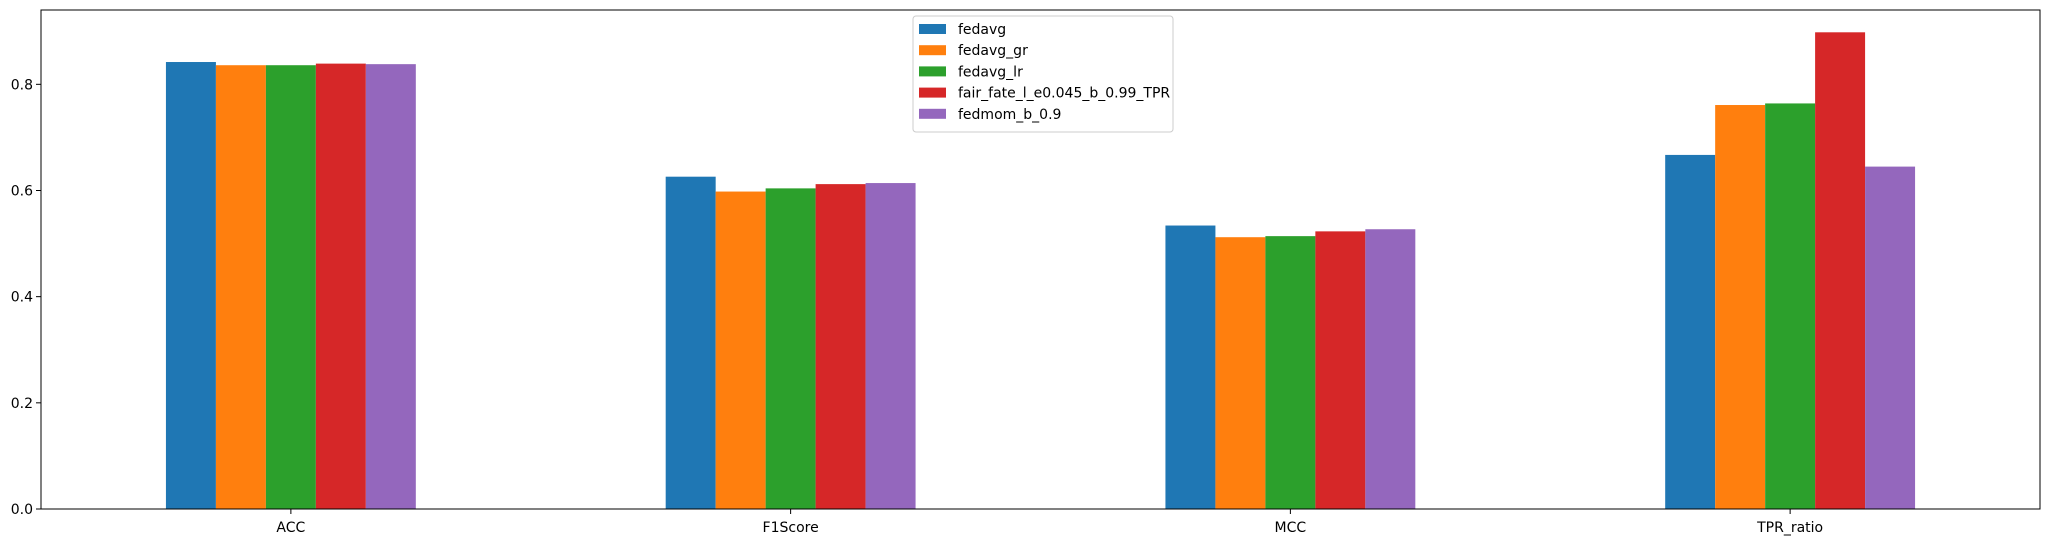 This screenshot has height=543, width=2051. I want to click on y-tick-label: 0.8, so click(22, 85).